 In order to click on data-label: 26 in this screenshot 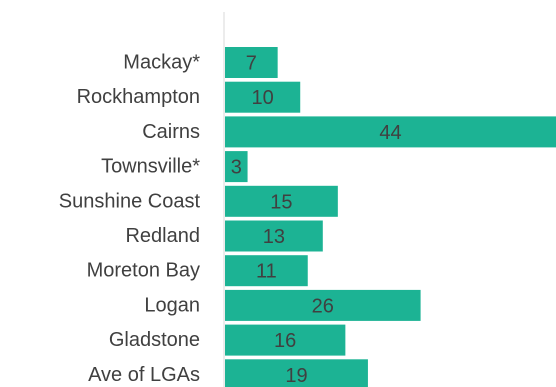, I will do `click(323, 306)`.